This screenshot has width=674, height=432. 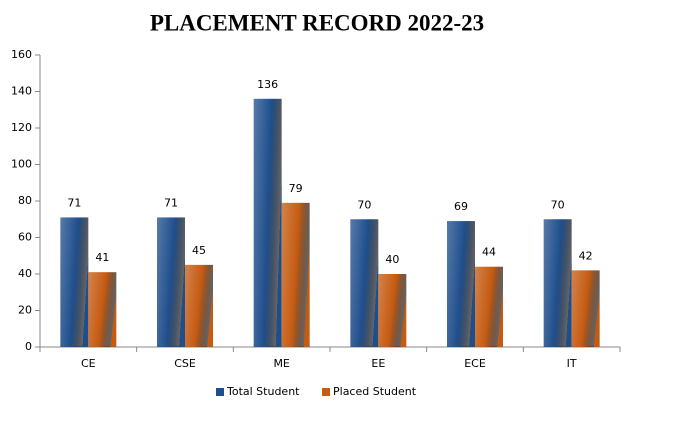 What do you see at coordinates (25, 310) in the screenshot?
I see `y-tick-label: 20` at bounding box center [25, 310].